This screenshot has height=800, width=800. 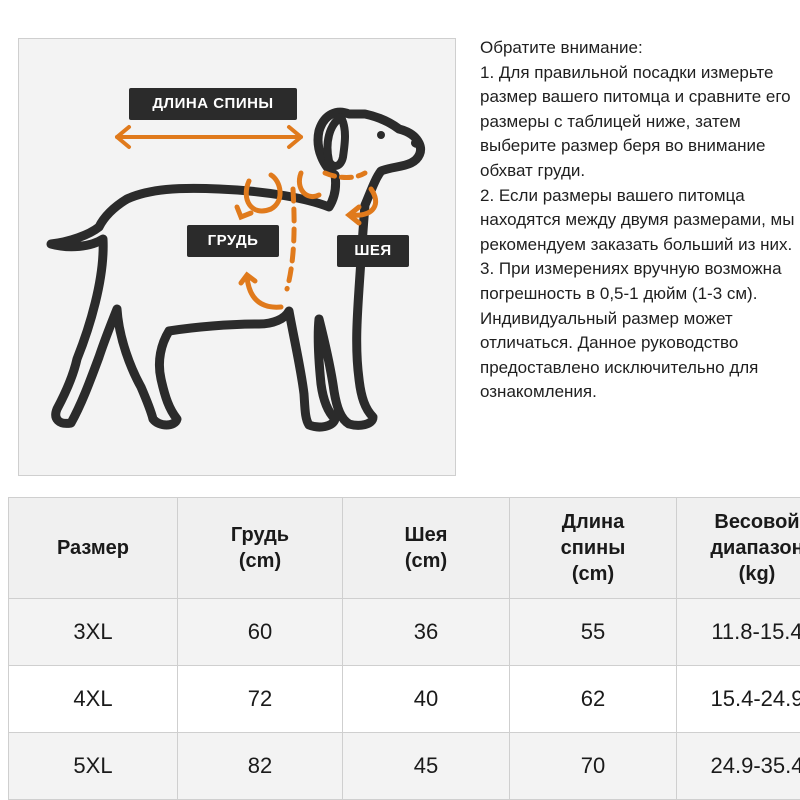 What do you see at coordinates (426, 766) in the screenshot?
I see `cell-neck: 45` at bounding box center [426, 766].